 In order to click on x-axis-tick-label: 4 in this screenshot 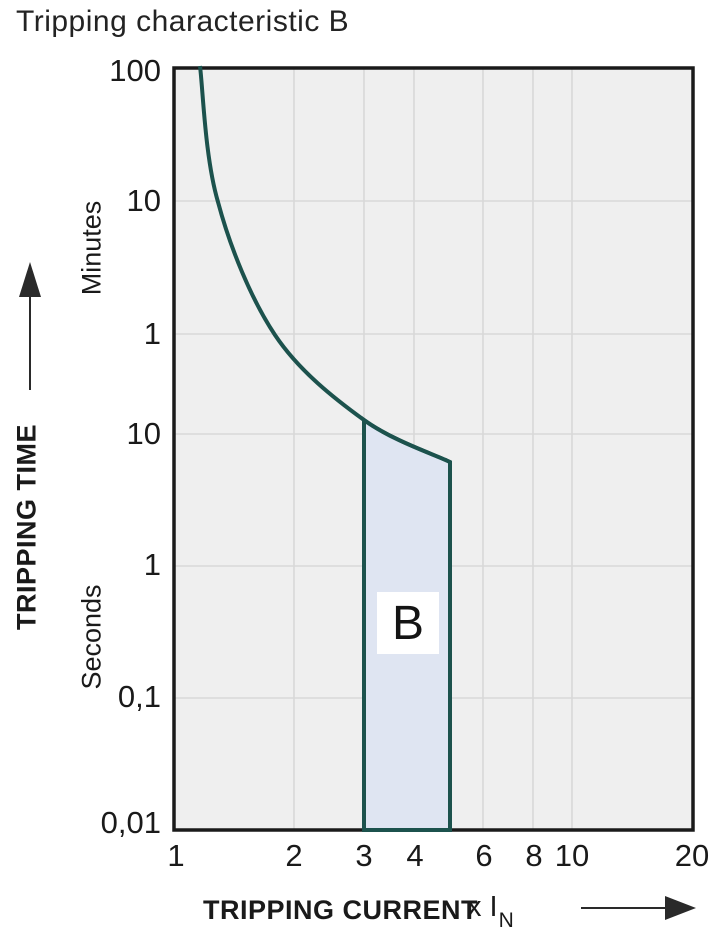, I will do `click(415, 855)`.